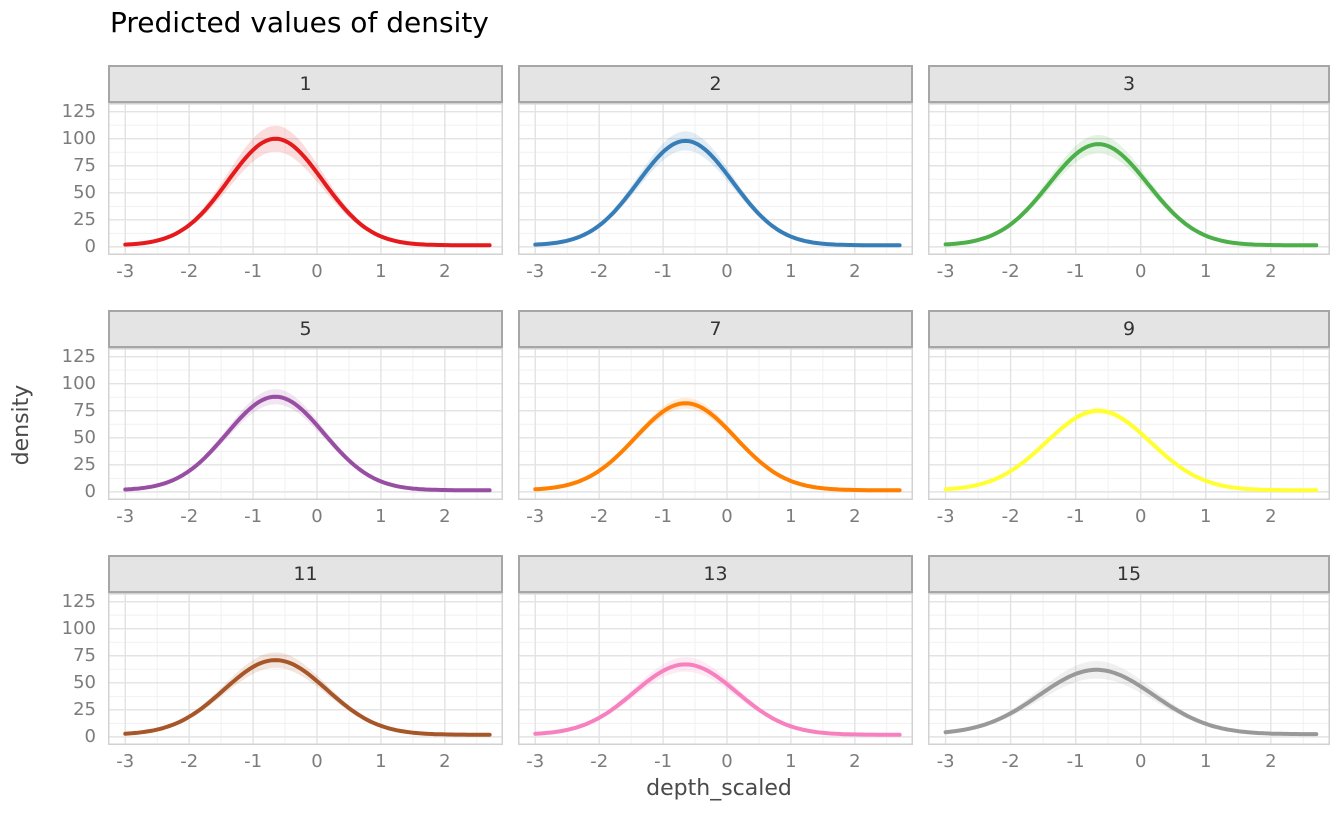 The height and width of the screenshot is (830, 1344). I want to click on facet-strip: 11, so click(305, 574).